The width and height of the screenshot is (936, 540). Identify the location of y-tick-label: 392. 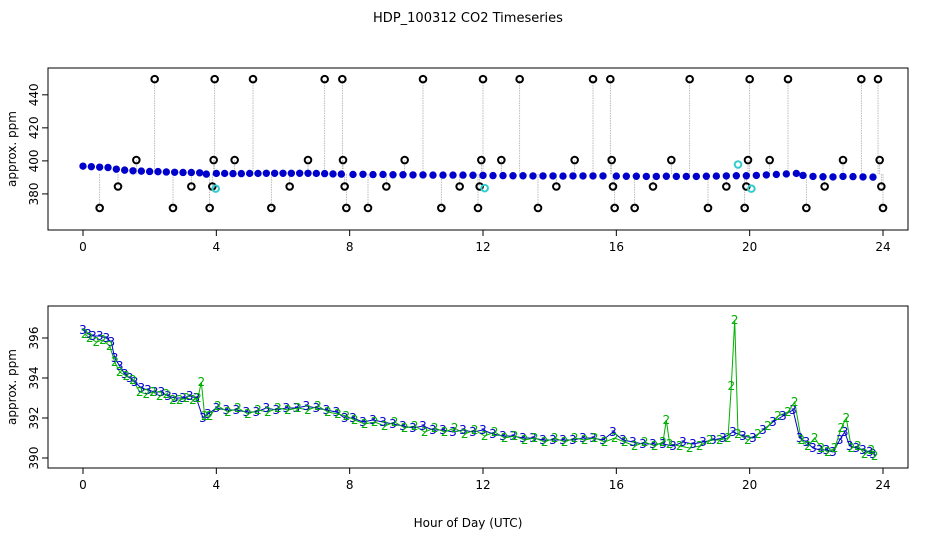
(34, 418).